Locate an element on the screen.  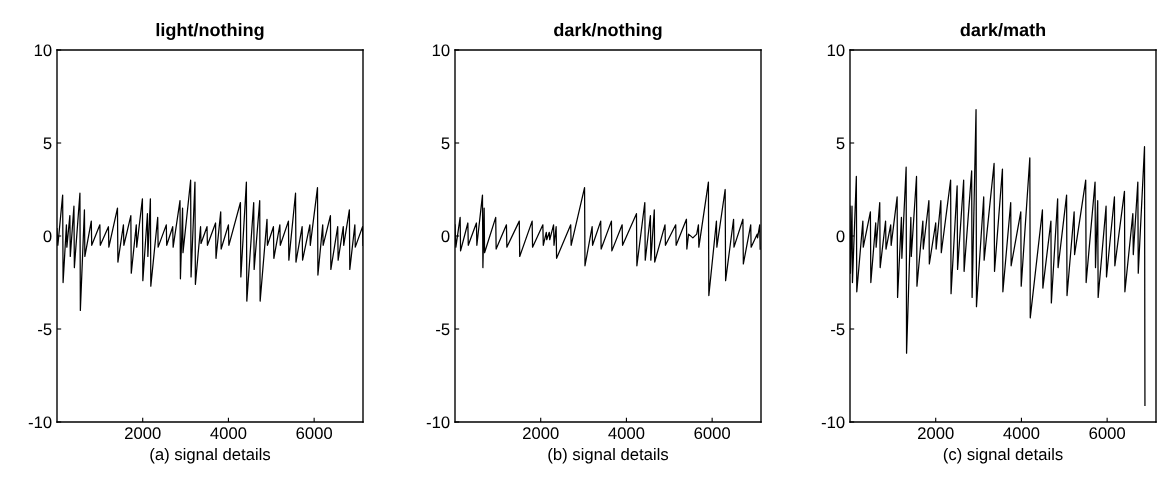
chart-title: dark/nothing is located at coordinates (608, 31).